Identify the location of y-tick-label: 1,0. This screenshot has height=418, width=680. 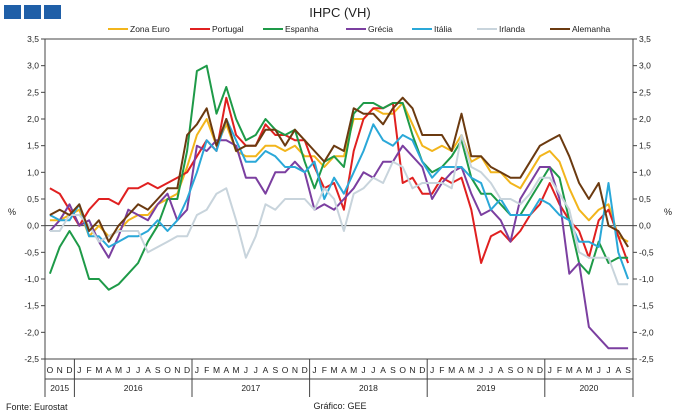
(33, 172).